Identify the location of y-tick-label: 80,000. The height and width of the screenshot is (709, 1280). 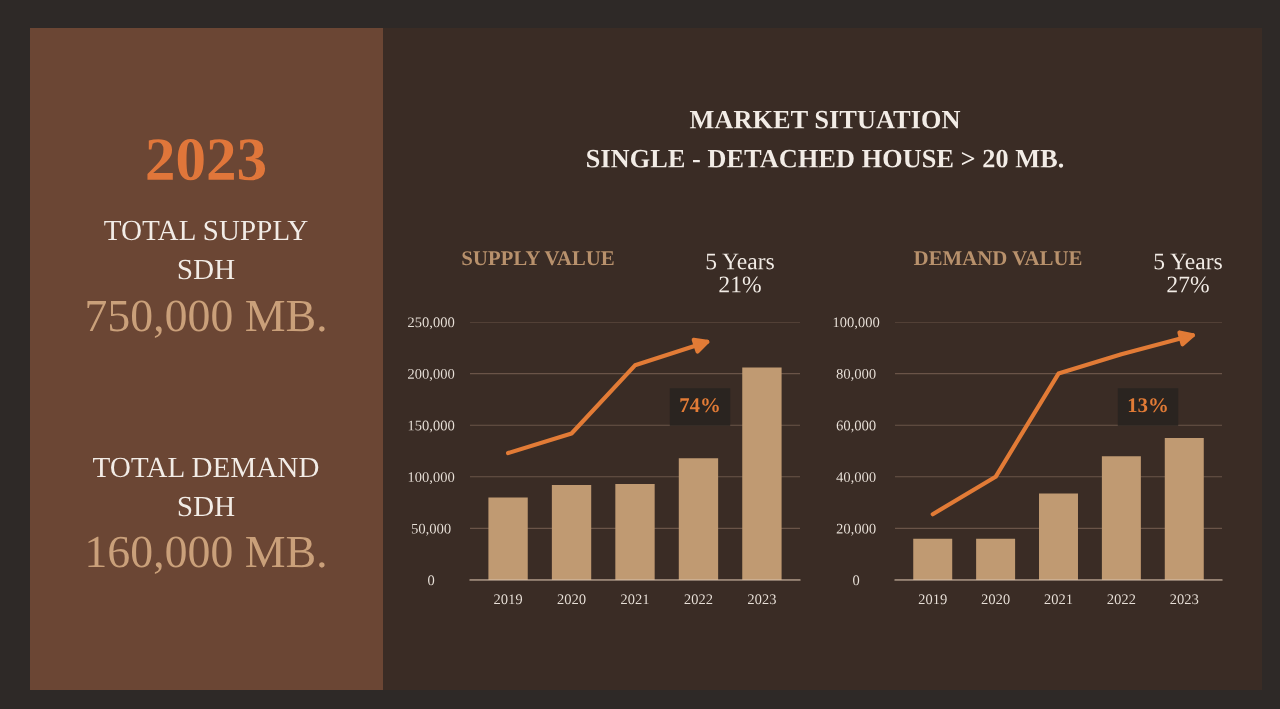
(856, 374).